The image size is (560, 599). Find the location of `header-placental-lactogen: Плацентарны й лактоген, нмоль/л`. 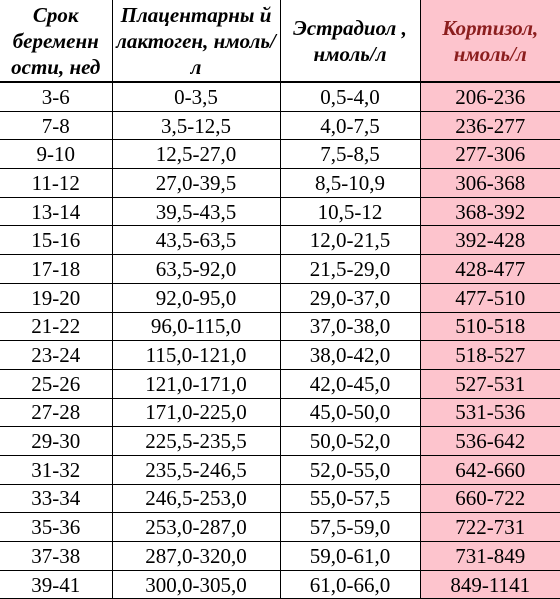

header-placental-lactogen: Плацентарны й лактоген, нмоль/л is located at coordinates (196, 41).